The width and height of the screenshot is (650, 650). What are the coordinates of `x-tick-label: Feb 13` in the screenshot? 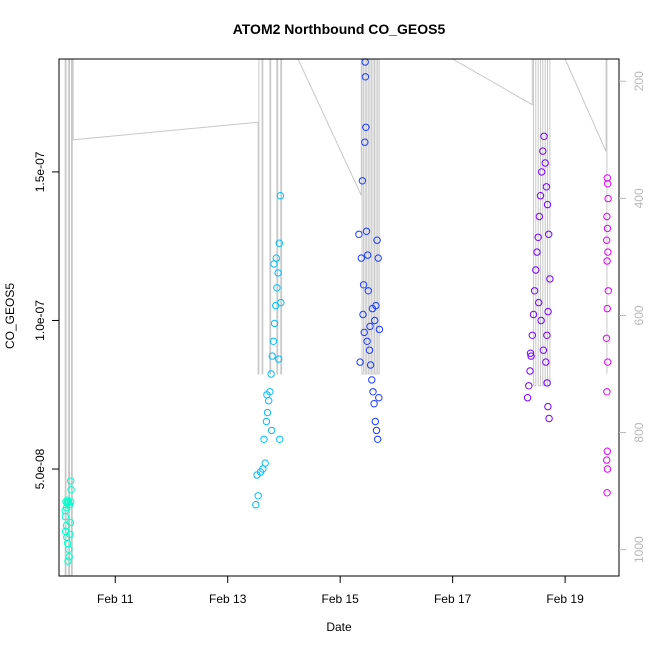 It's located at (228, 599).